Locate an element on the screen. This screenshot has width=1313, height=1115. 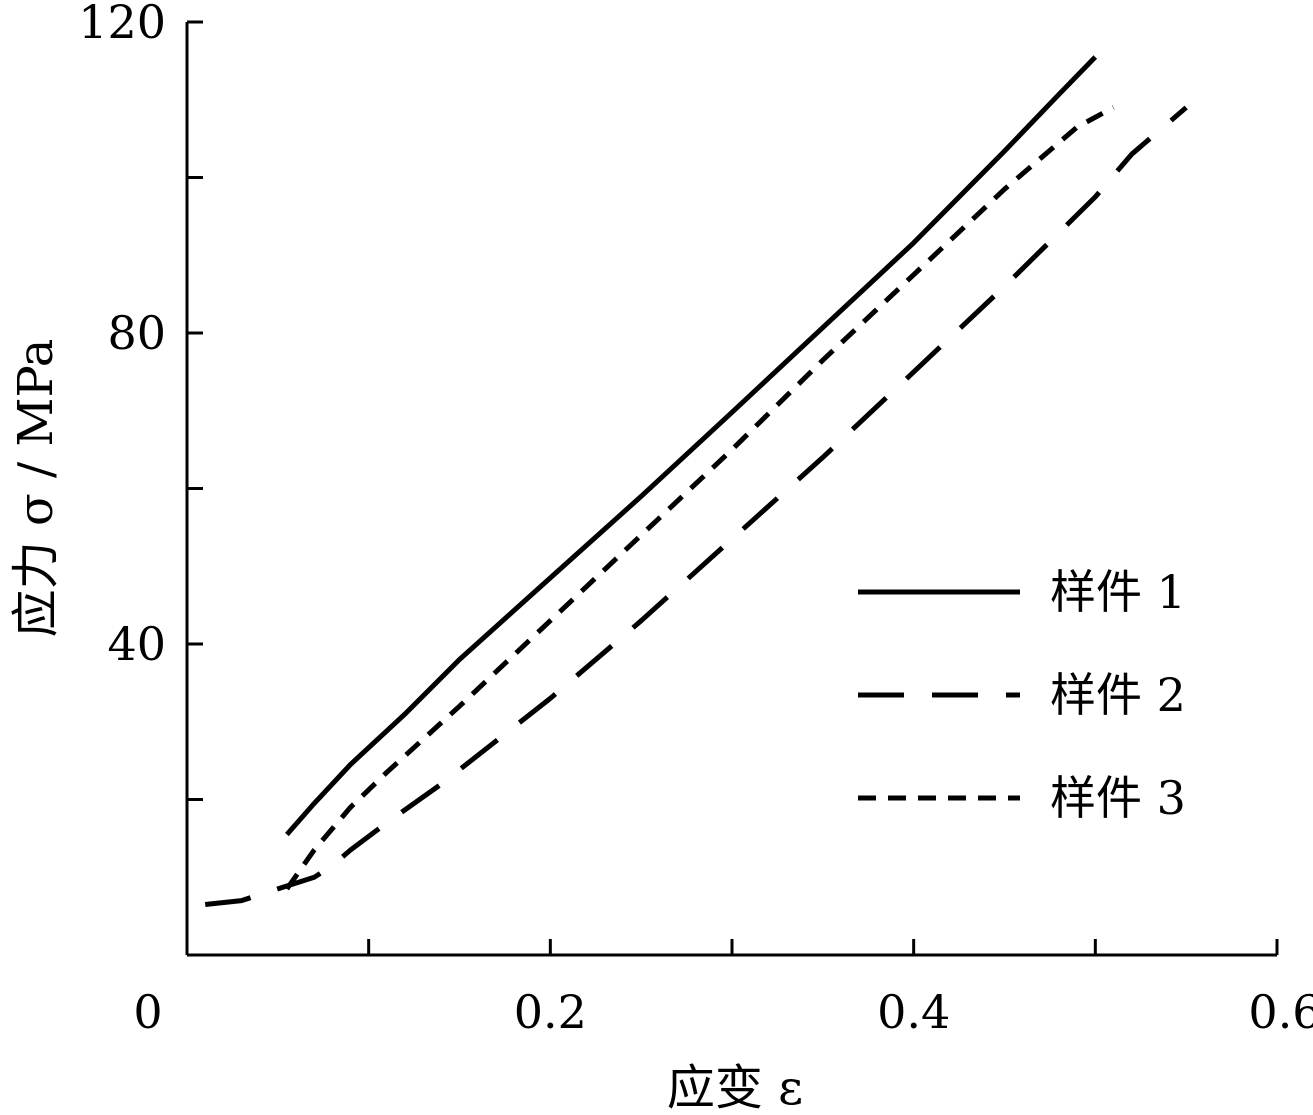
y-tick-label: 120 is located at coordinates (122, 24).